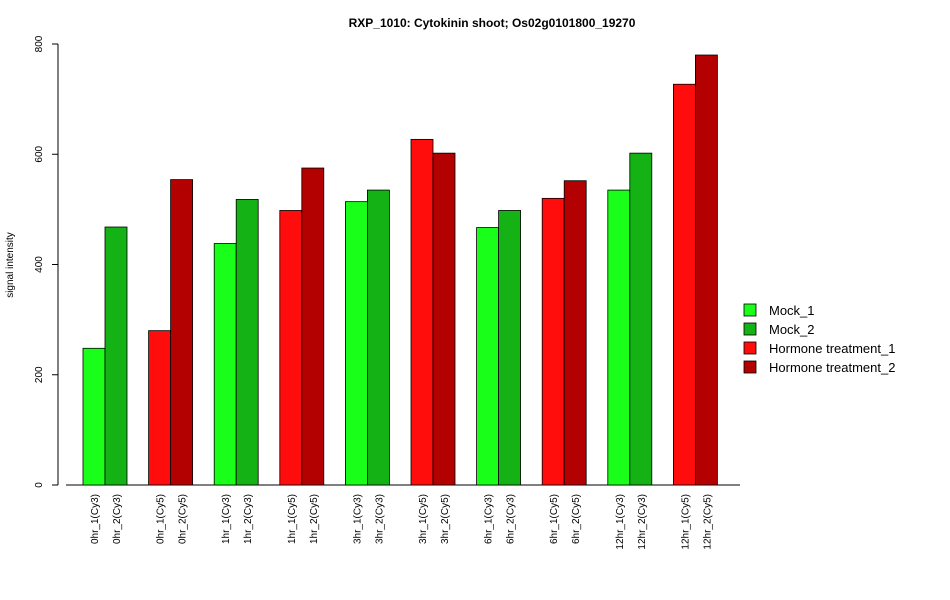 The height and width of the screenshot is (600, 950). I want to click on x-tick-label: 6hr_2(Cy5), so click(576, 519).